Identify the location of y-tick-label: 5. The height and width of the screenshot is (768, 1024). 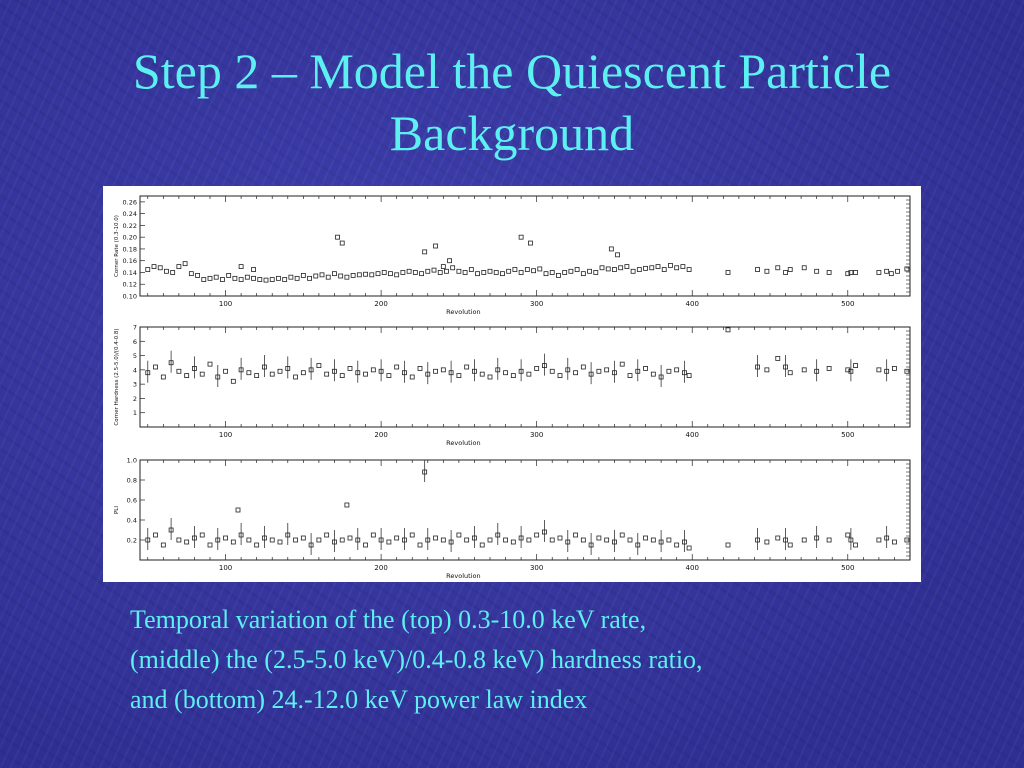
(135, 356).